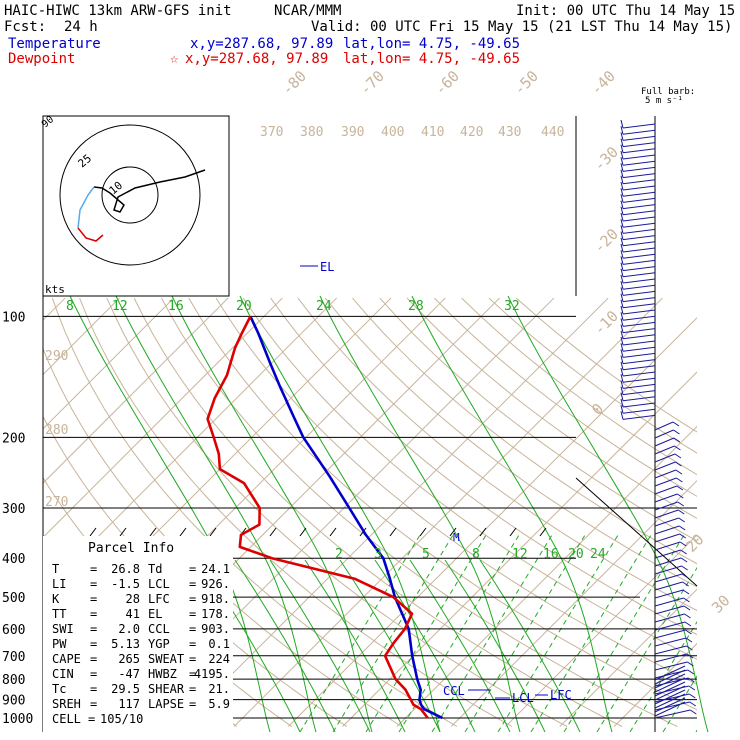 The height and width of the screenshot is (740, 740). What do you see at coordinates (56, 599) in the screenshot?
I see `parcel-key: K` at bounding box center [56, 599].